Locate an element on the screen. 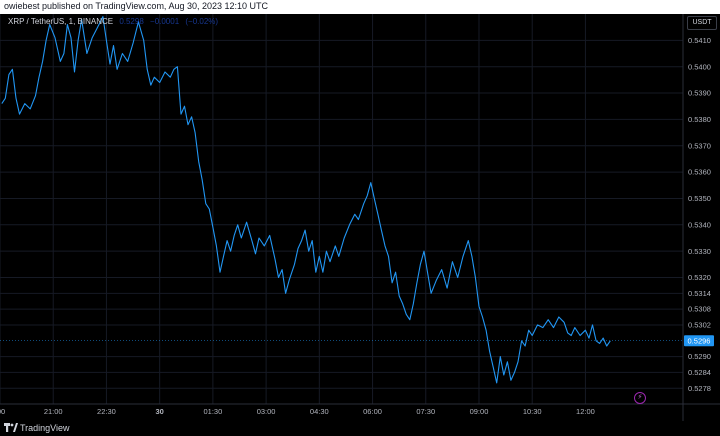 The height and width of the screenshot is (436, 720). x-tick-label: 01:30 is located at coordinates (212, 411).